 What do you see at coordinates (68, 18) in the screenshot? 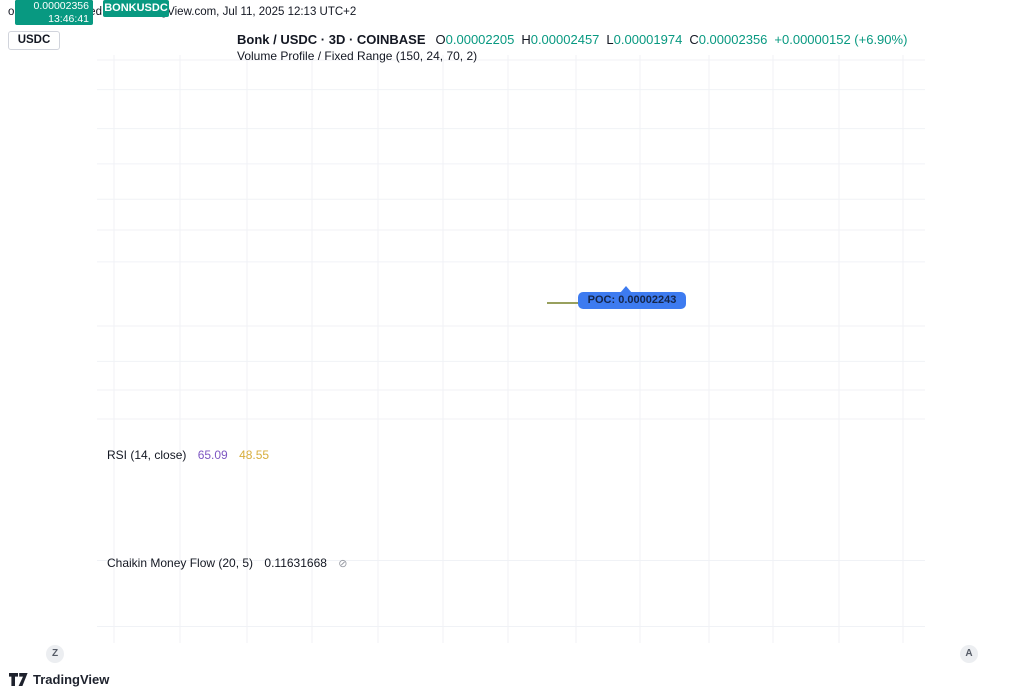
I see `bar-countdown: 13:46:41` at bounding box center [68, 18].